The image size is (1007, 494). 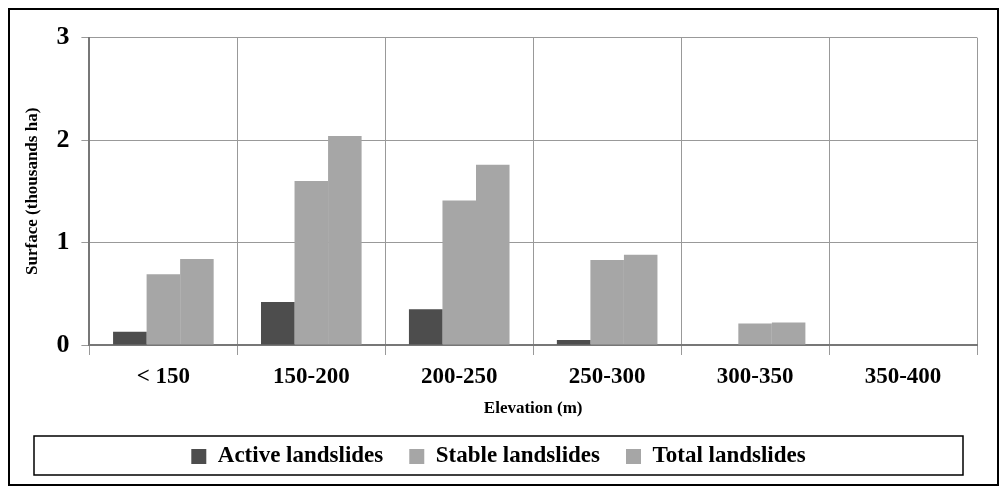 I want to click on y-tick-label: 1, so click(x=63, y=241).